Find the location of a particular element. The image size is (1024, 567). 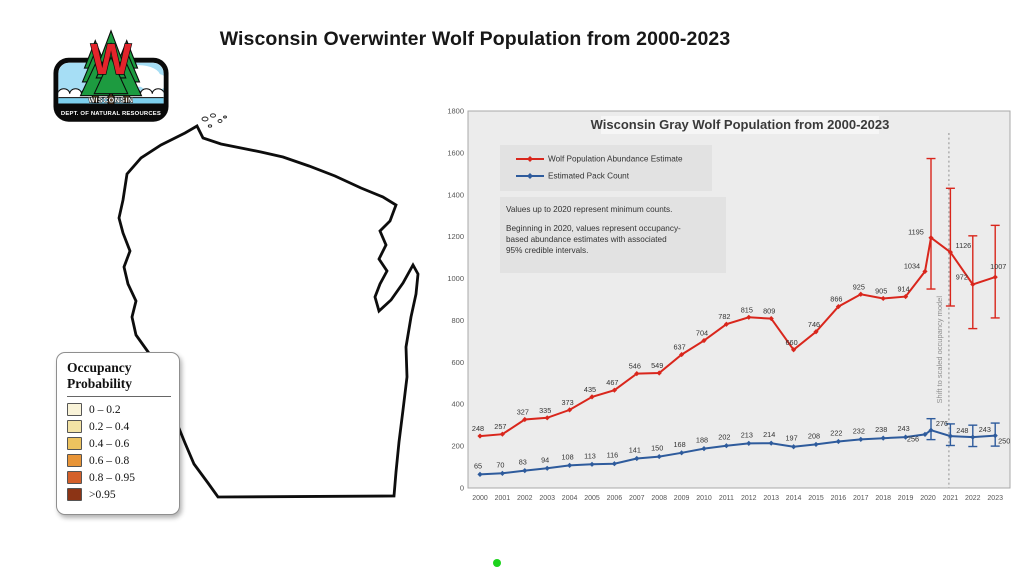

y-axis-labels: 0 200 400 600 800 1000 1200 1400 1600 1800 is located at coordinates (455, 300).